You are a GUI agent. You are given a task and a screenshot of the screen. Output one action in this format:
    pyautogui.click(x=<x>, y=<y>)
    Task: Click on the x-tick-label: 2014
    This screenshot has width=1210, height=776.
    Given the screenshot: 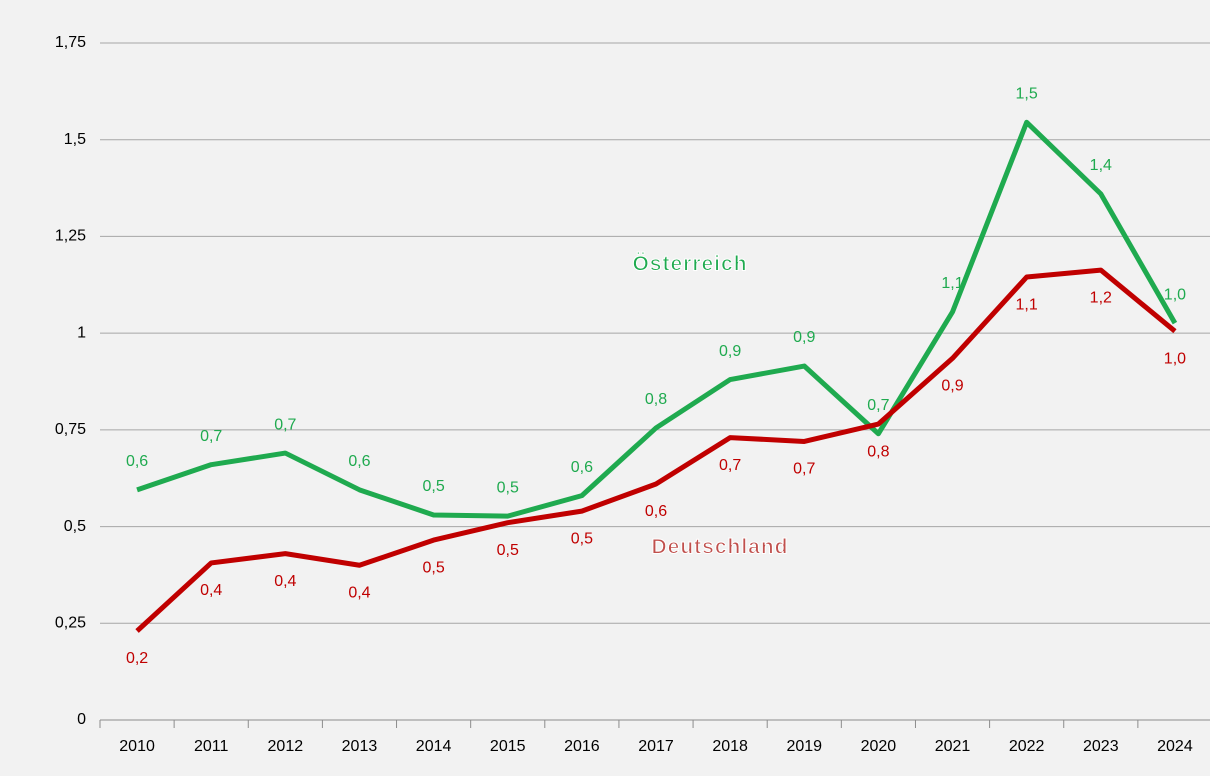 What is the action you would take?
    pyautogui.click(x=434, y=746)
    